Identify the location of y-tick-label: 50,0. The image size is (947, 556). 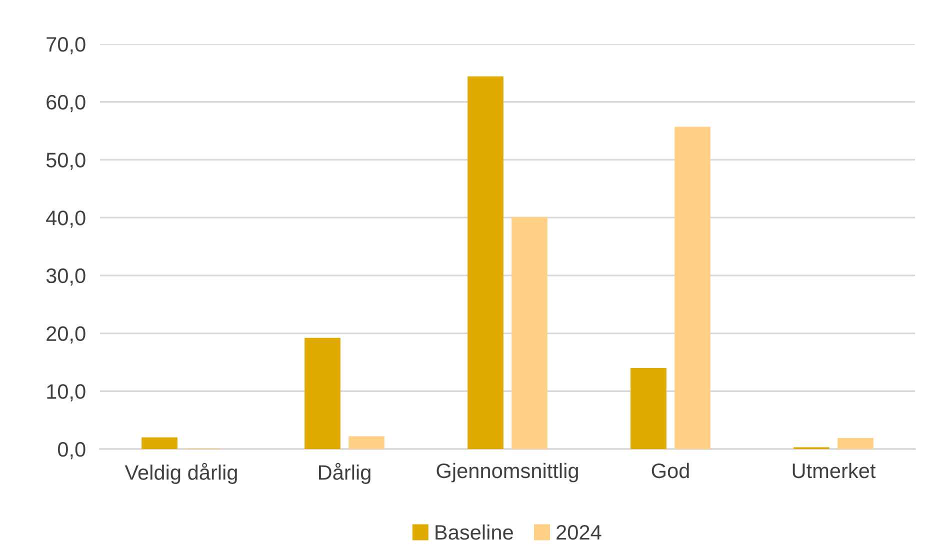
(66, 161).